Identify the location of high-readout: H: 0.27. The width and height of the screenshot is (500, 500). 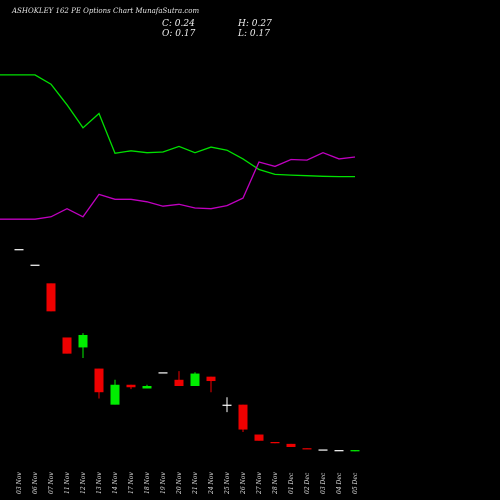
(255, 24).